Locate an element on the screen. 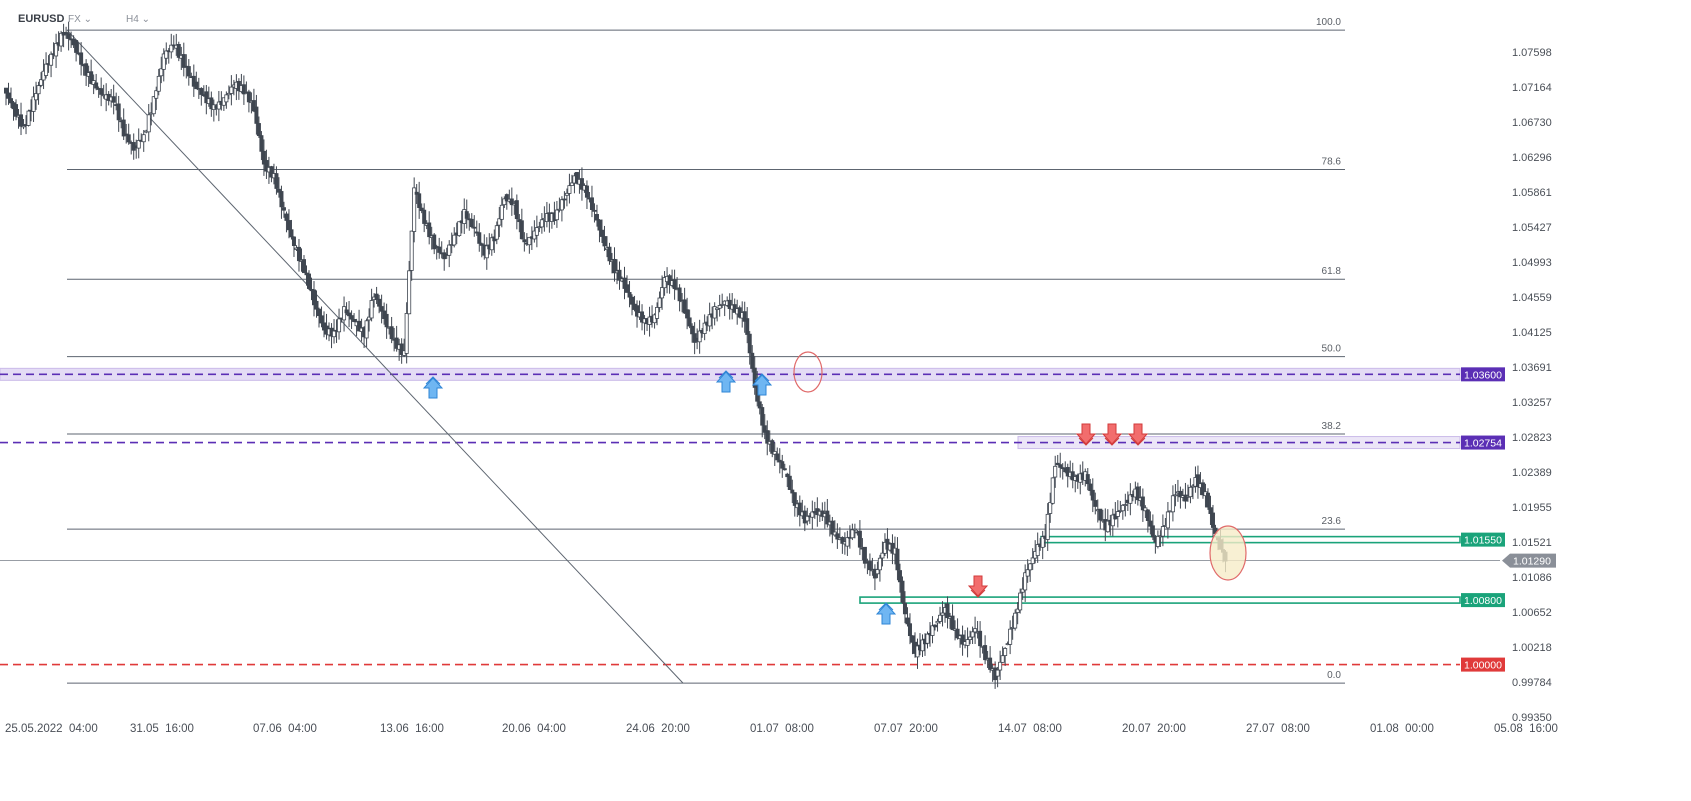 This screenshot has height=801, width=1691. y-tick-label: 1.04993 is located at coordinates (1532, 263).